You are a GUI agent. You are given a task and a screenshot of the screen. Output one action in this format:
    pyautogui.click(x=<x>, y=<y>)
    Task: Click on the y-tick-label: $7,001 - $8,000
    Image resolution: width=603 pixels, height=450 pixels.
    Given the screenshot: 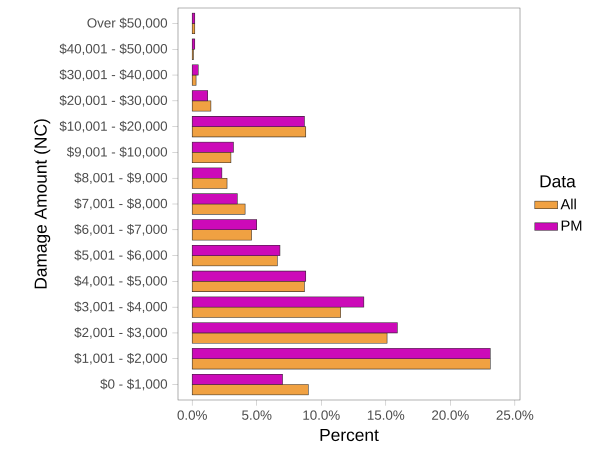 What is the action you would take?
    pyautogui.click(x=121, y=204)
    